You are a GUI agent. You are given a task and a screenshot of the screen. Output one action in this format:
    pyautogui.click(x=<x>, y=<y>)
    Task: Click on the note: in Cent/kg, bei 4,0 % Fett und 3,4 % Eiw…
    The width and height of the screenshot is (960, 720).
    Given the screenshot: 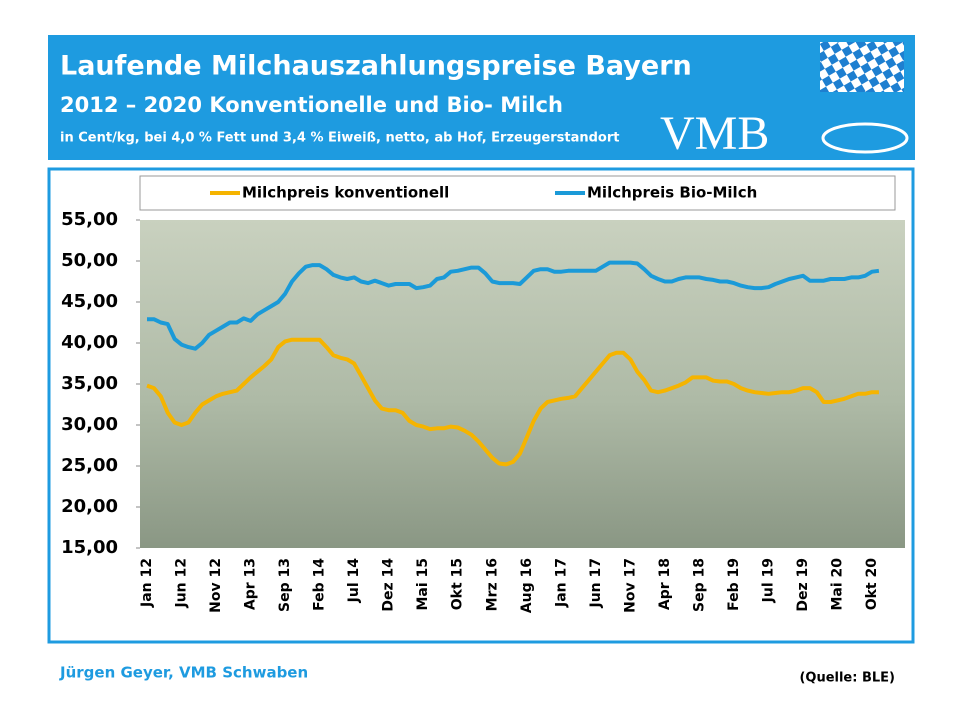 What is the action you would take?
    pyautogui.click(x=339, y=138)
    